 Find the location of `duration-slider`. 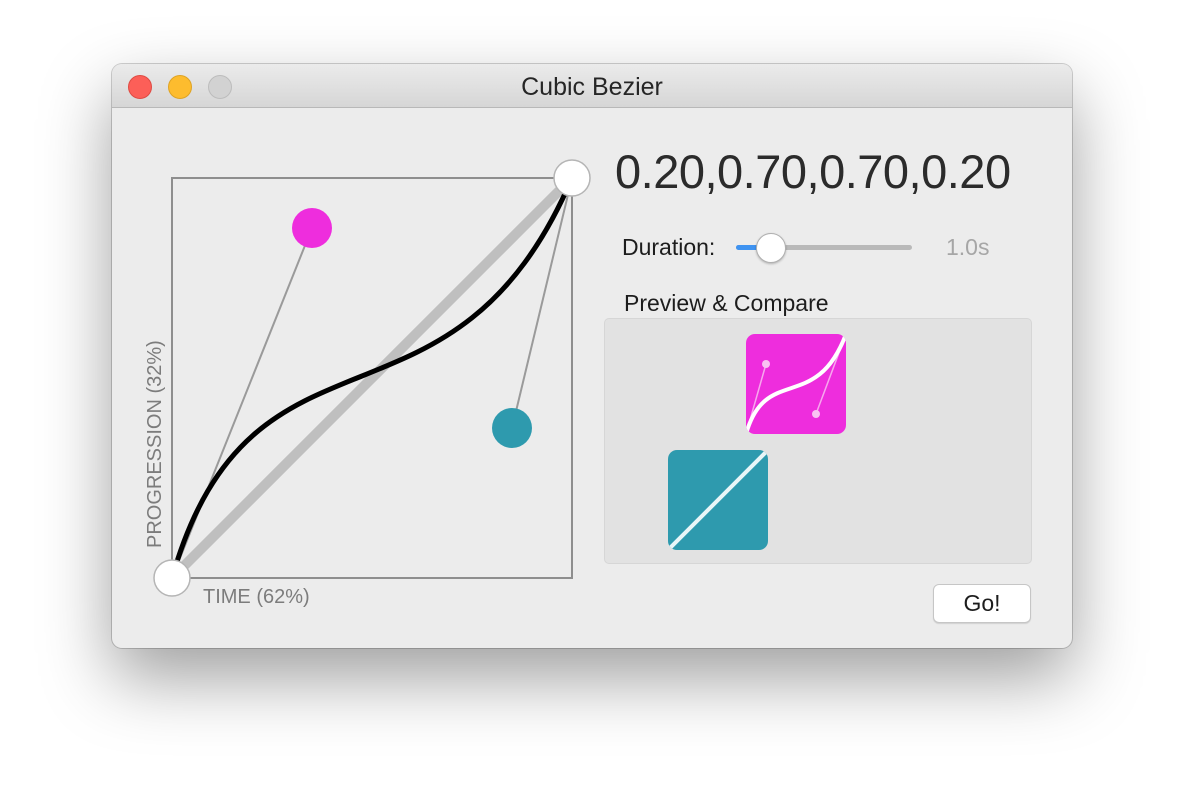

duration-slider is located at coordinates (825, 248).